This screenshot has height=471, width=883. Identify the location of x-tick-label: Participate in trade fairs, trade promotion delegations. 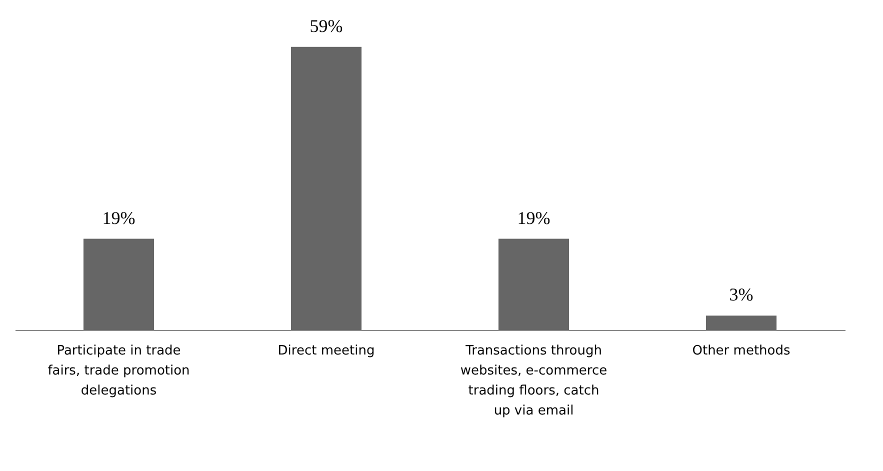
(119, 371).